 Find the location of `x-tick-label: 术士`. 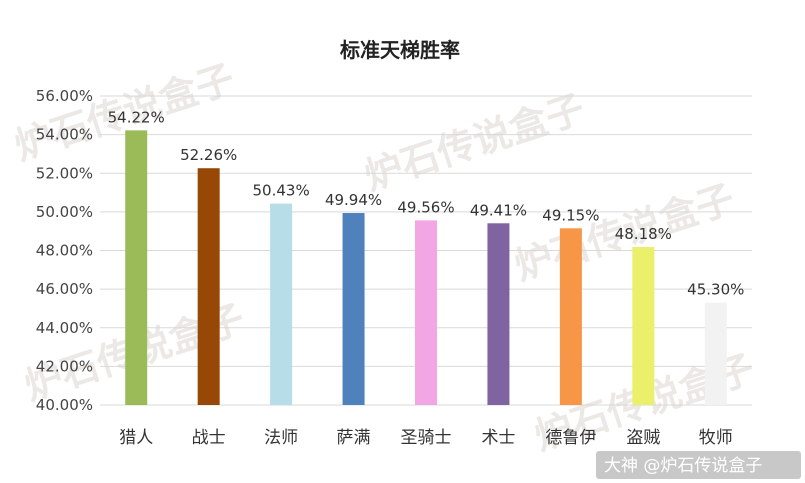

x-tick-label: 术士 is located at coordinates (498, 438).